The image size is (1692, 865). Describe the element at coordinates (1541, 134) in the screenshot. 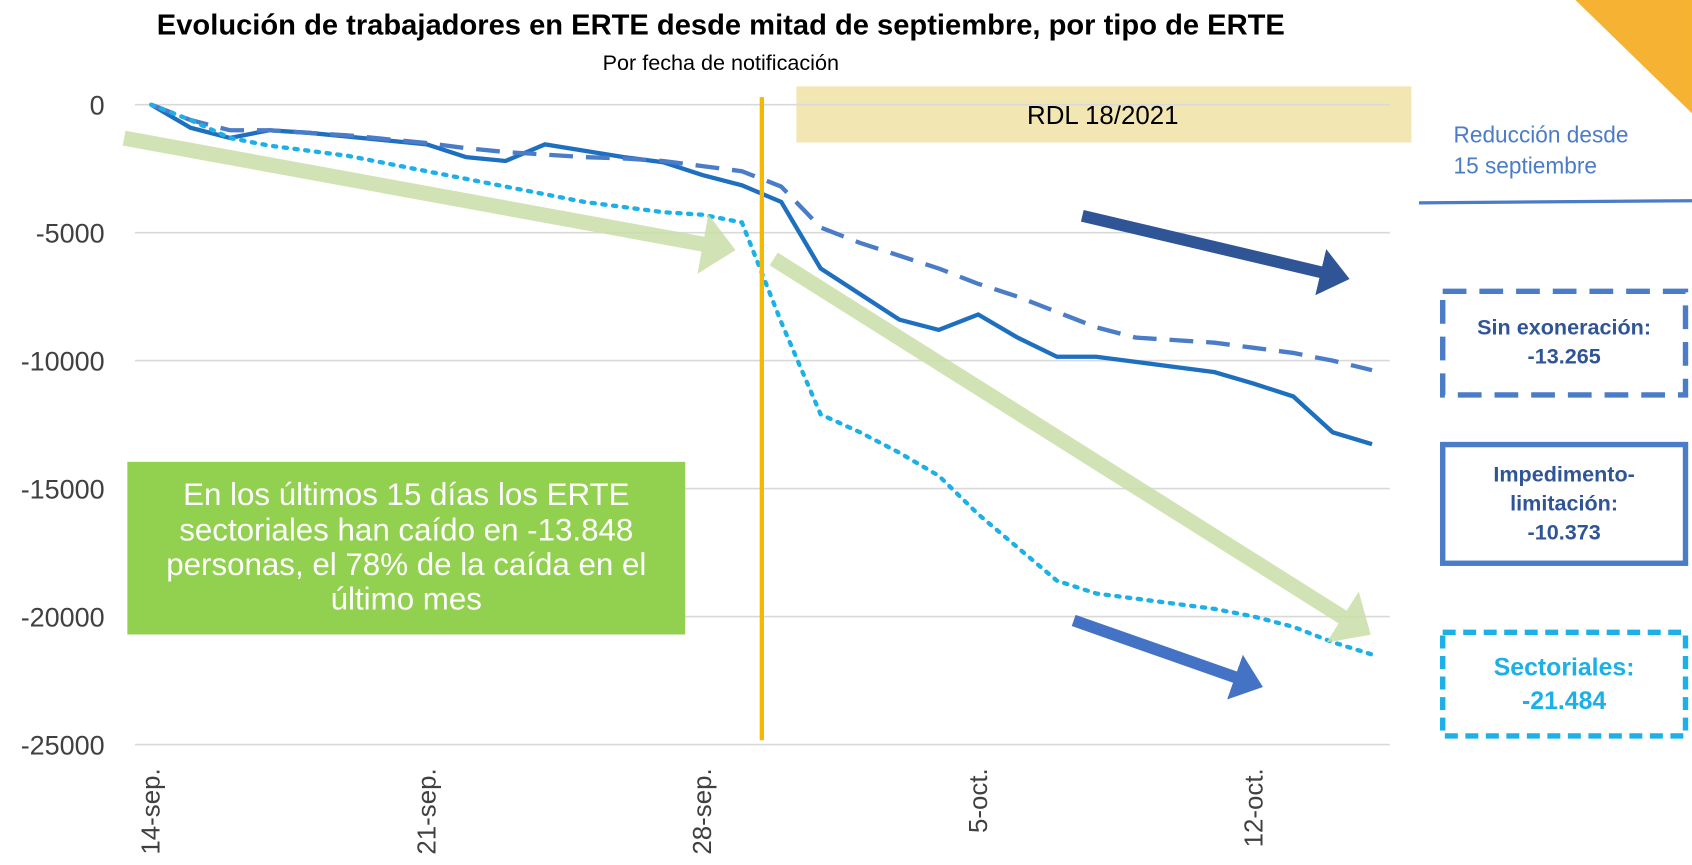

I see `side-note: Reducción desde` at that location.